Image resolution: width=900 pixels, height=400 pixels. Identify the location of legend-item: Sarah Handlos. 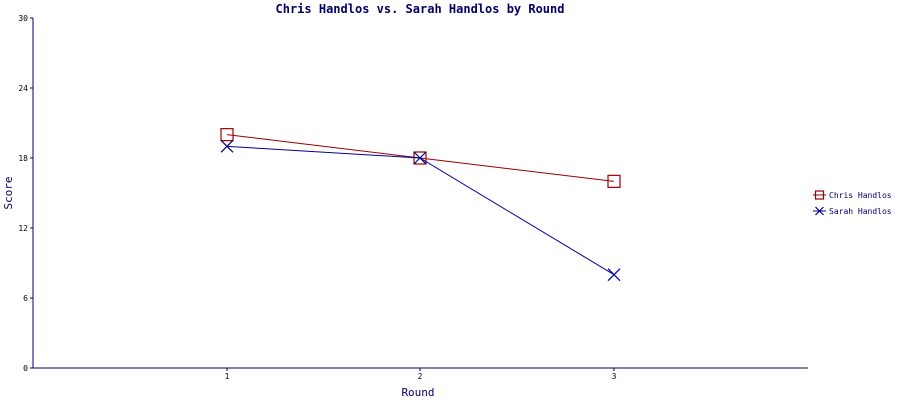
(852, 211).